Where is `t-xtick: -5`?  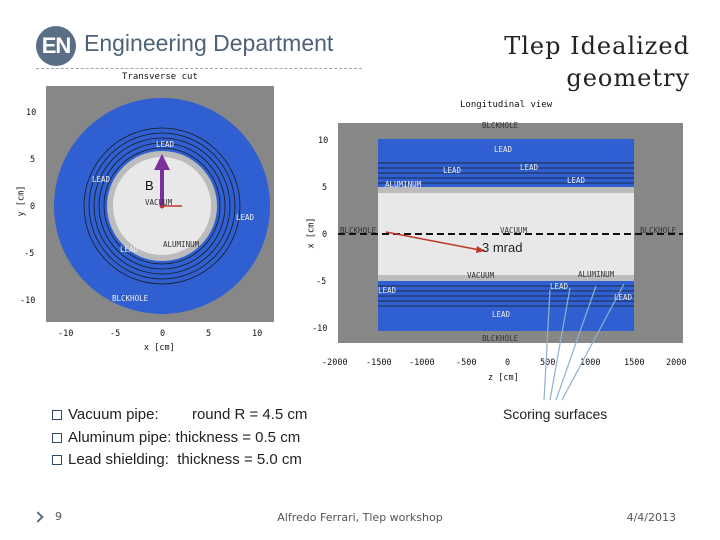
t-xtick: -5 is located at coordinates (115, 334).